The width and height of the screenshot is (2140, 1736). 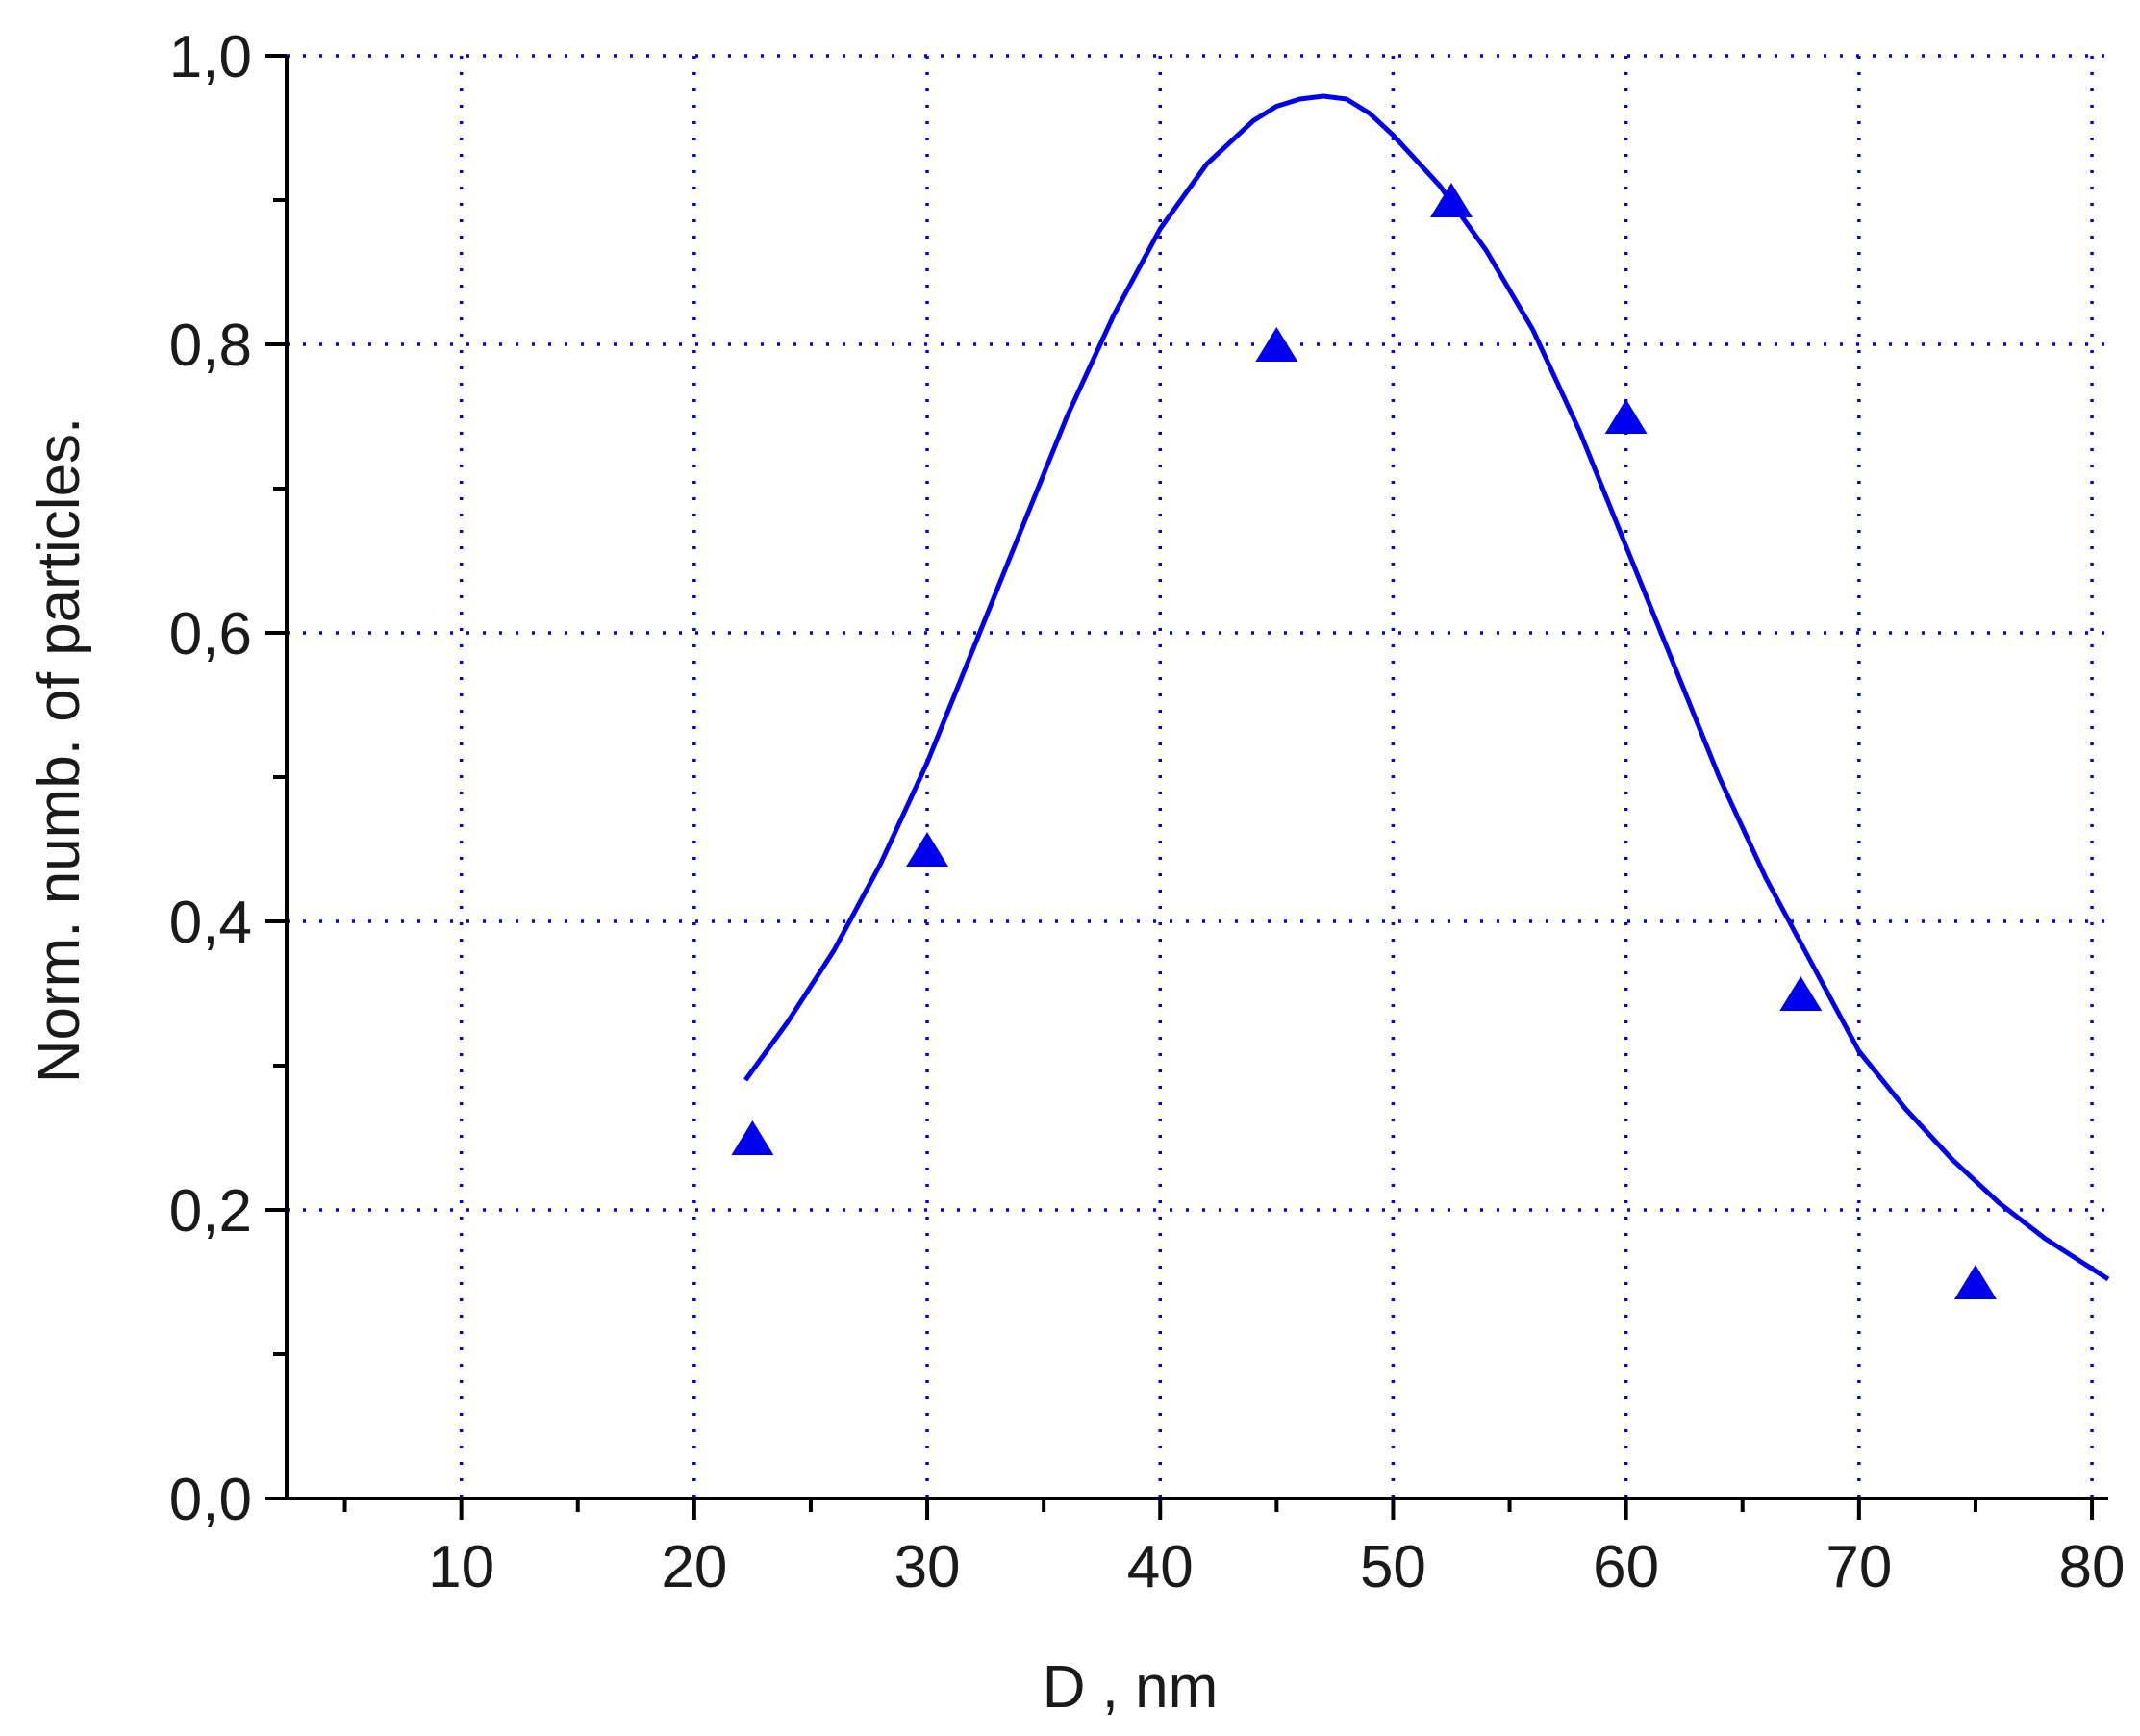 What do you see at coordinates (927, 1567) in the screenshot?
I see `x-tick-label: 30` at bounding box center [927, 1567].